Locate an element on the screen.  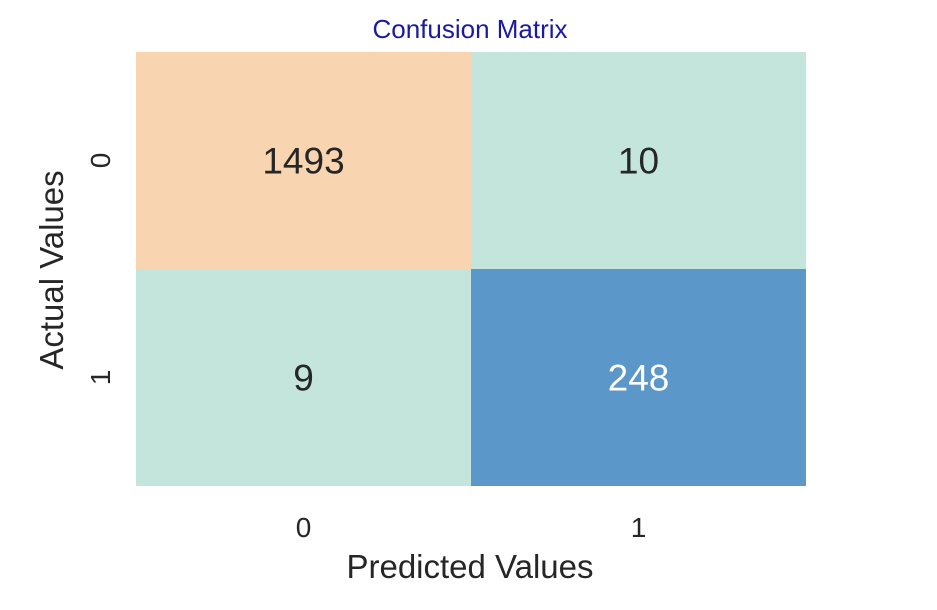
cell-value-label: 1493 is located at coordinates (303, 161).